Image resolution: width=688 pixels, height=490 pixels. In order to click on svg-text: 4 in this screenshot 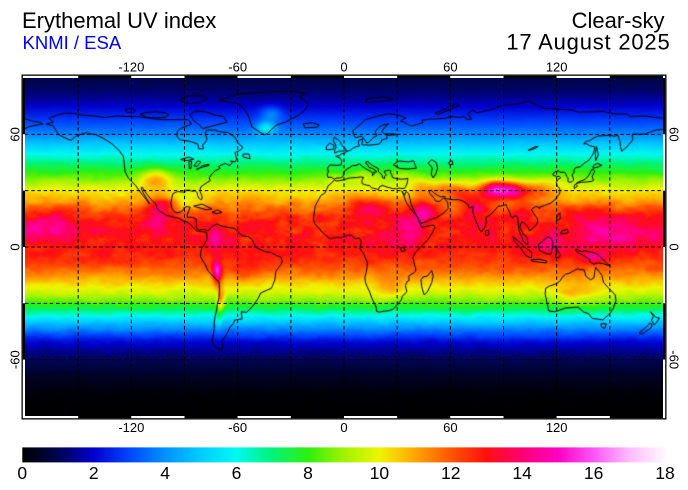, I will do `click(165, 473)`.